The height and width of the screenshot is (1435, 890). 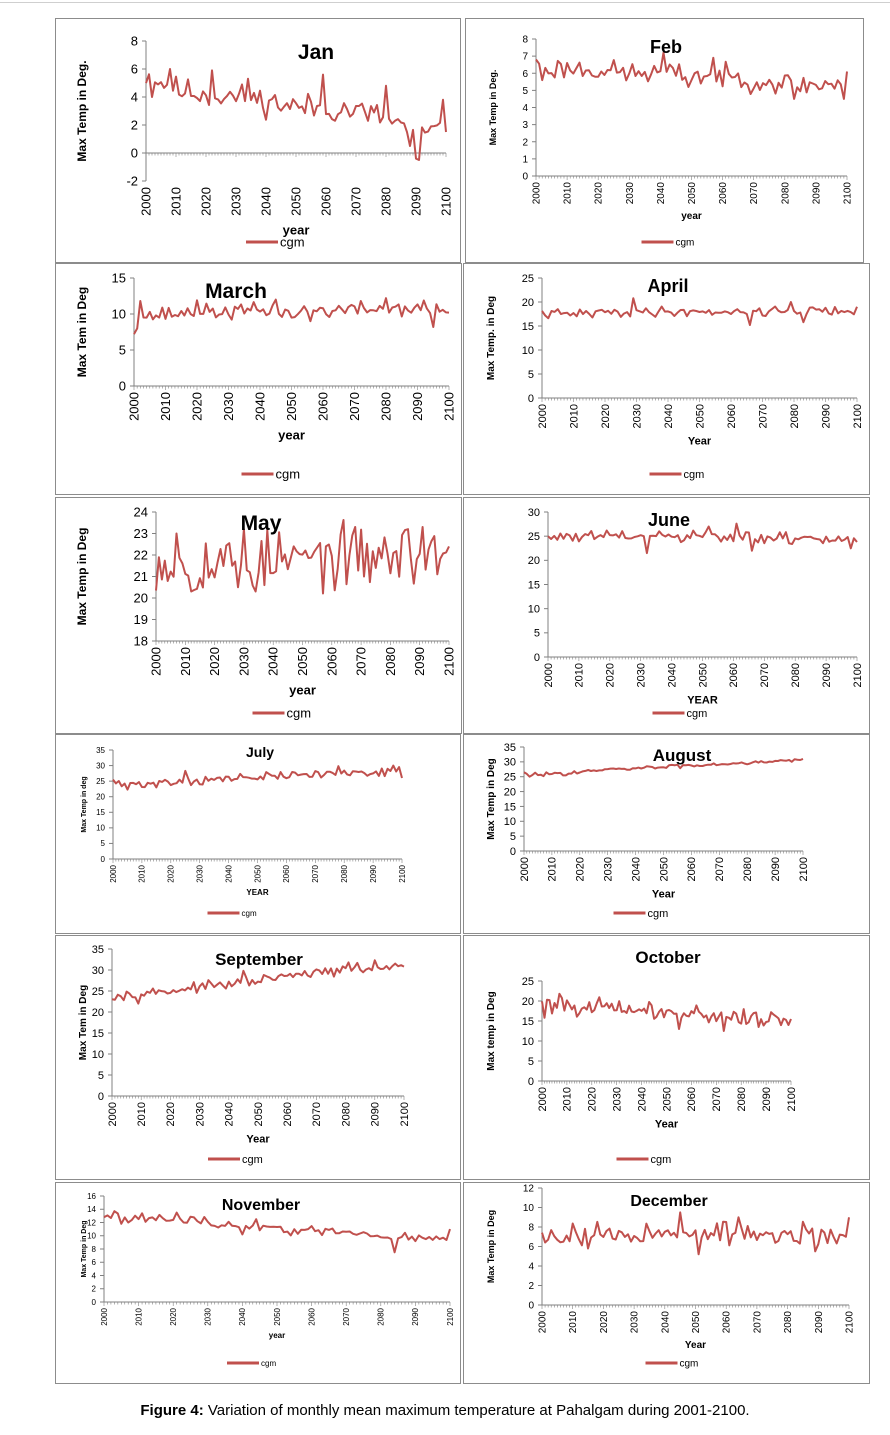 What do you see at coordinates (82, 110) in the screenshot?
I see `y-axis-label: Max Temp in Deg.` at bounding box center [82, 110].